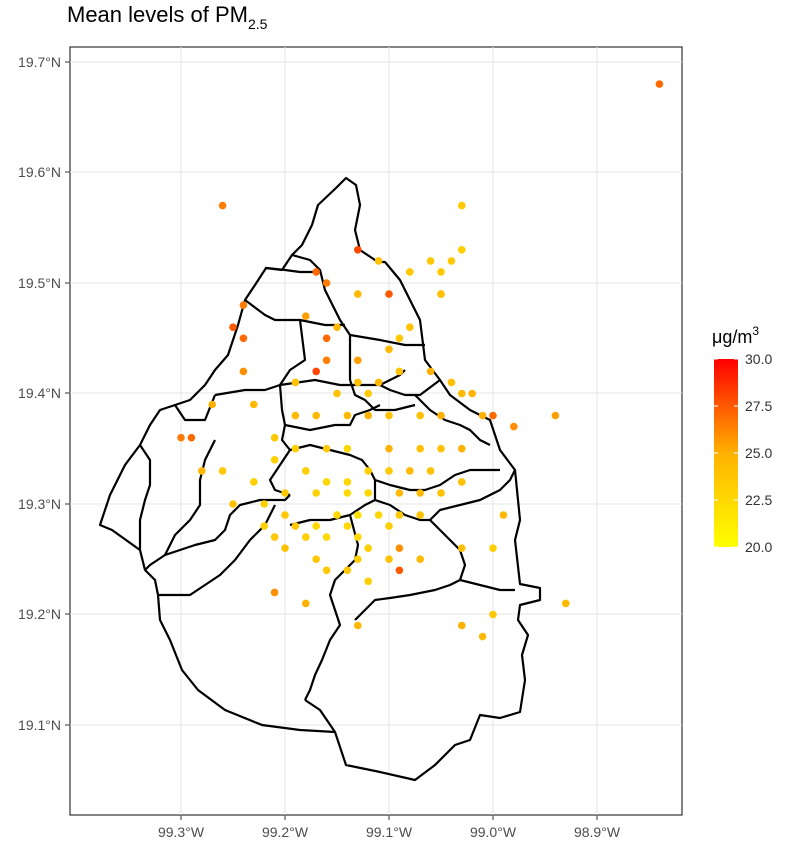  I want to click on y-tick-label: 19.5°N, so click(39, 283).